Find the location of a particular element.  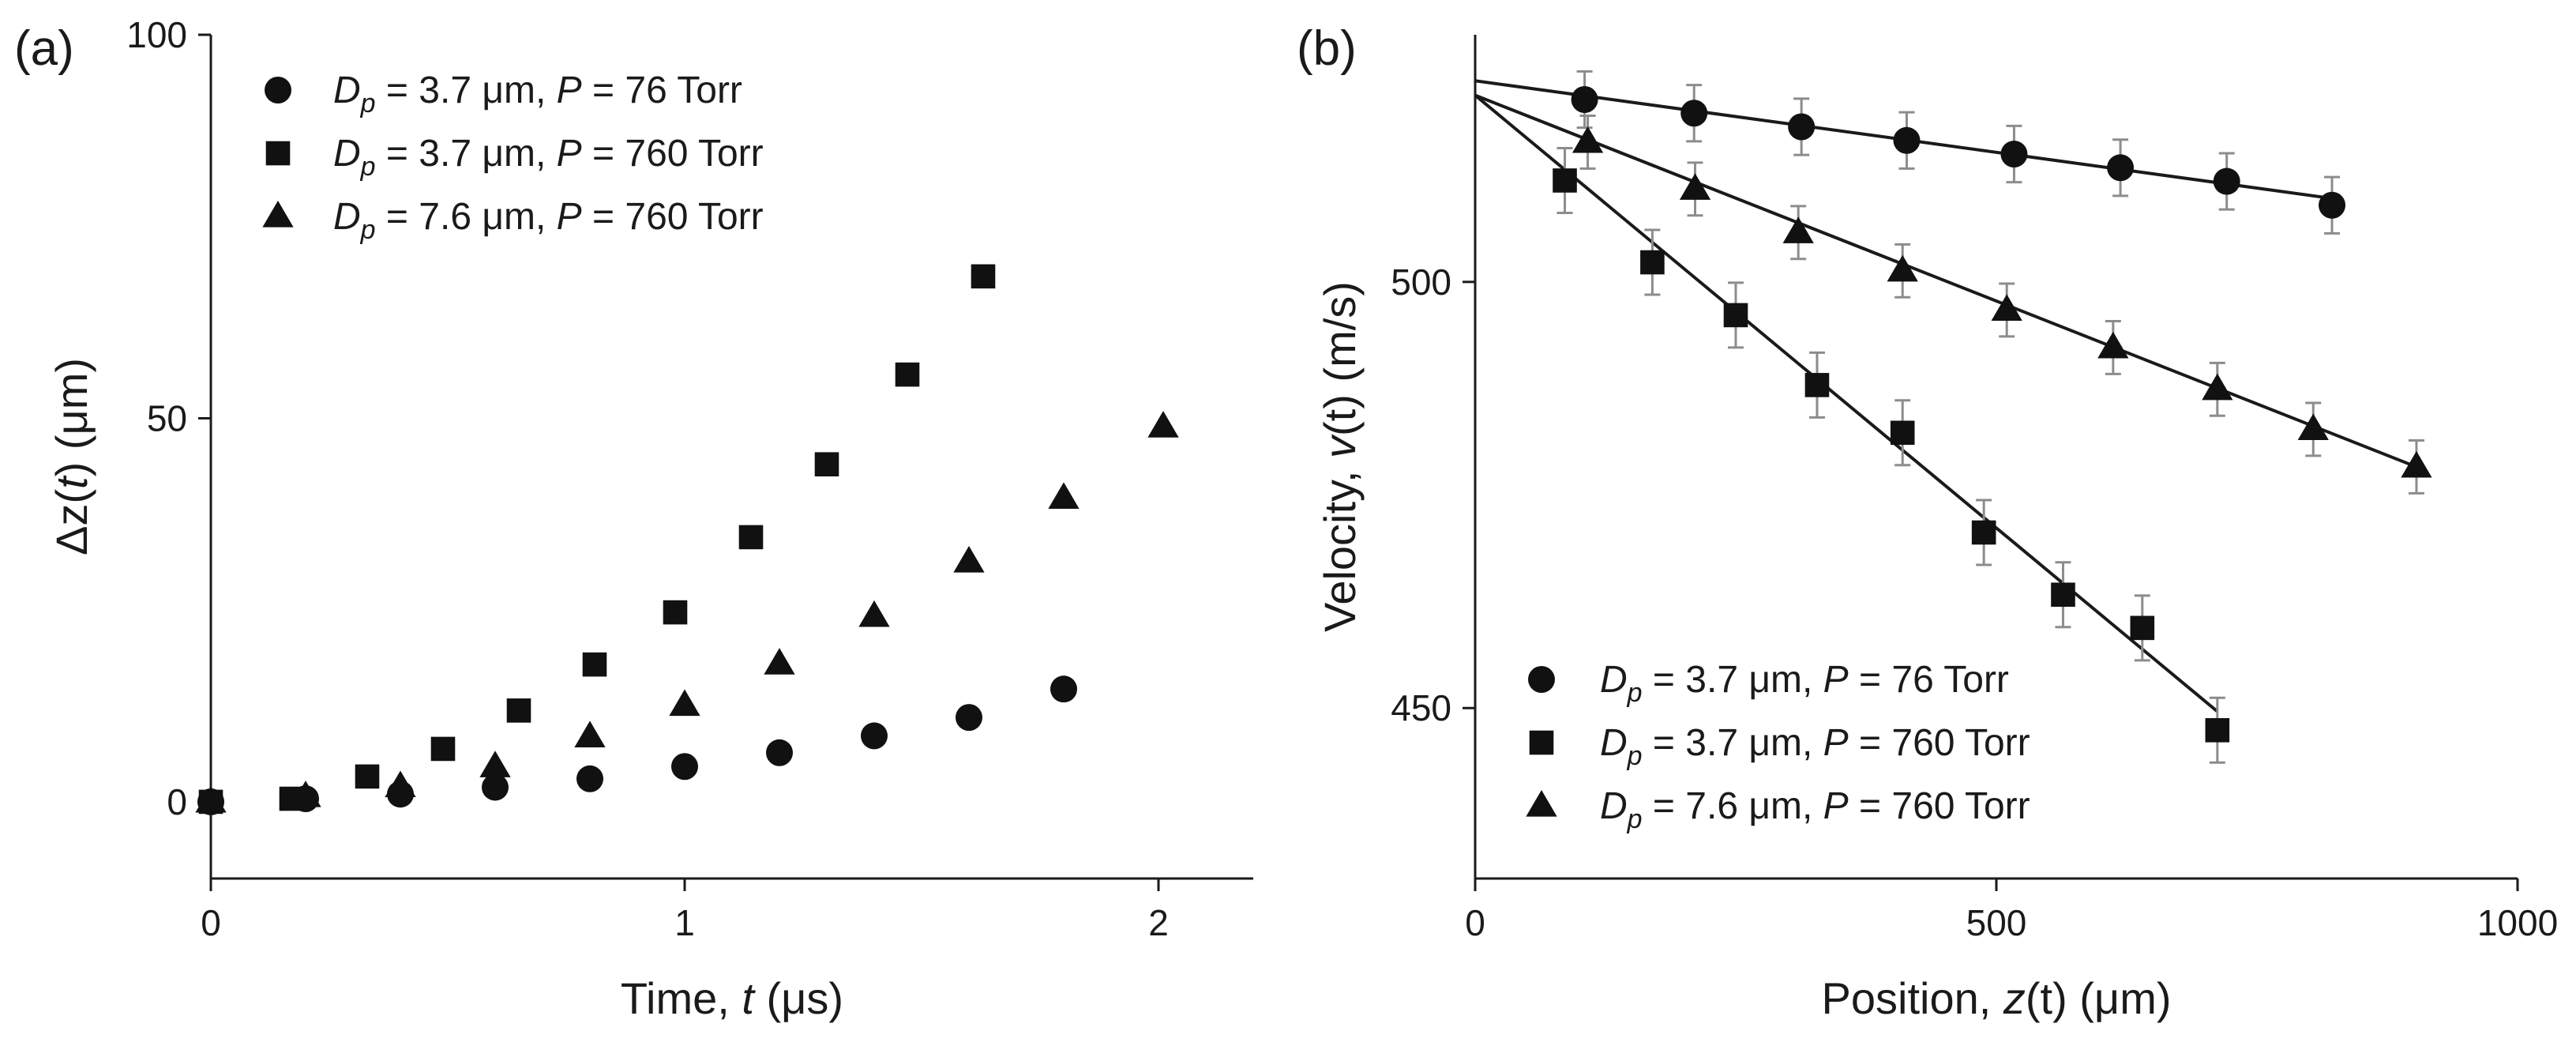

panel-label: (a) is located at coordinates (44, 49).